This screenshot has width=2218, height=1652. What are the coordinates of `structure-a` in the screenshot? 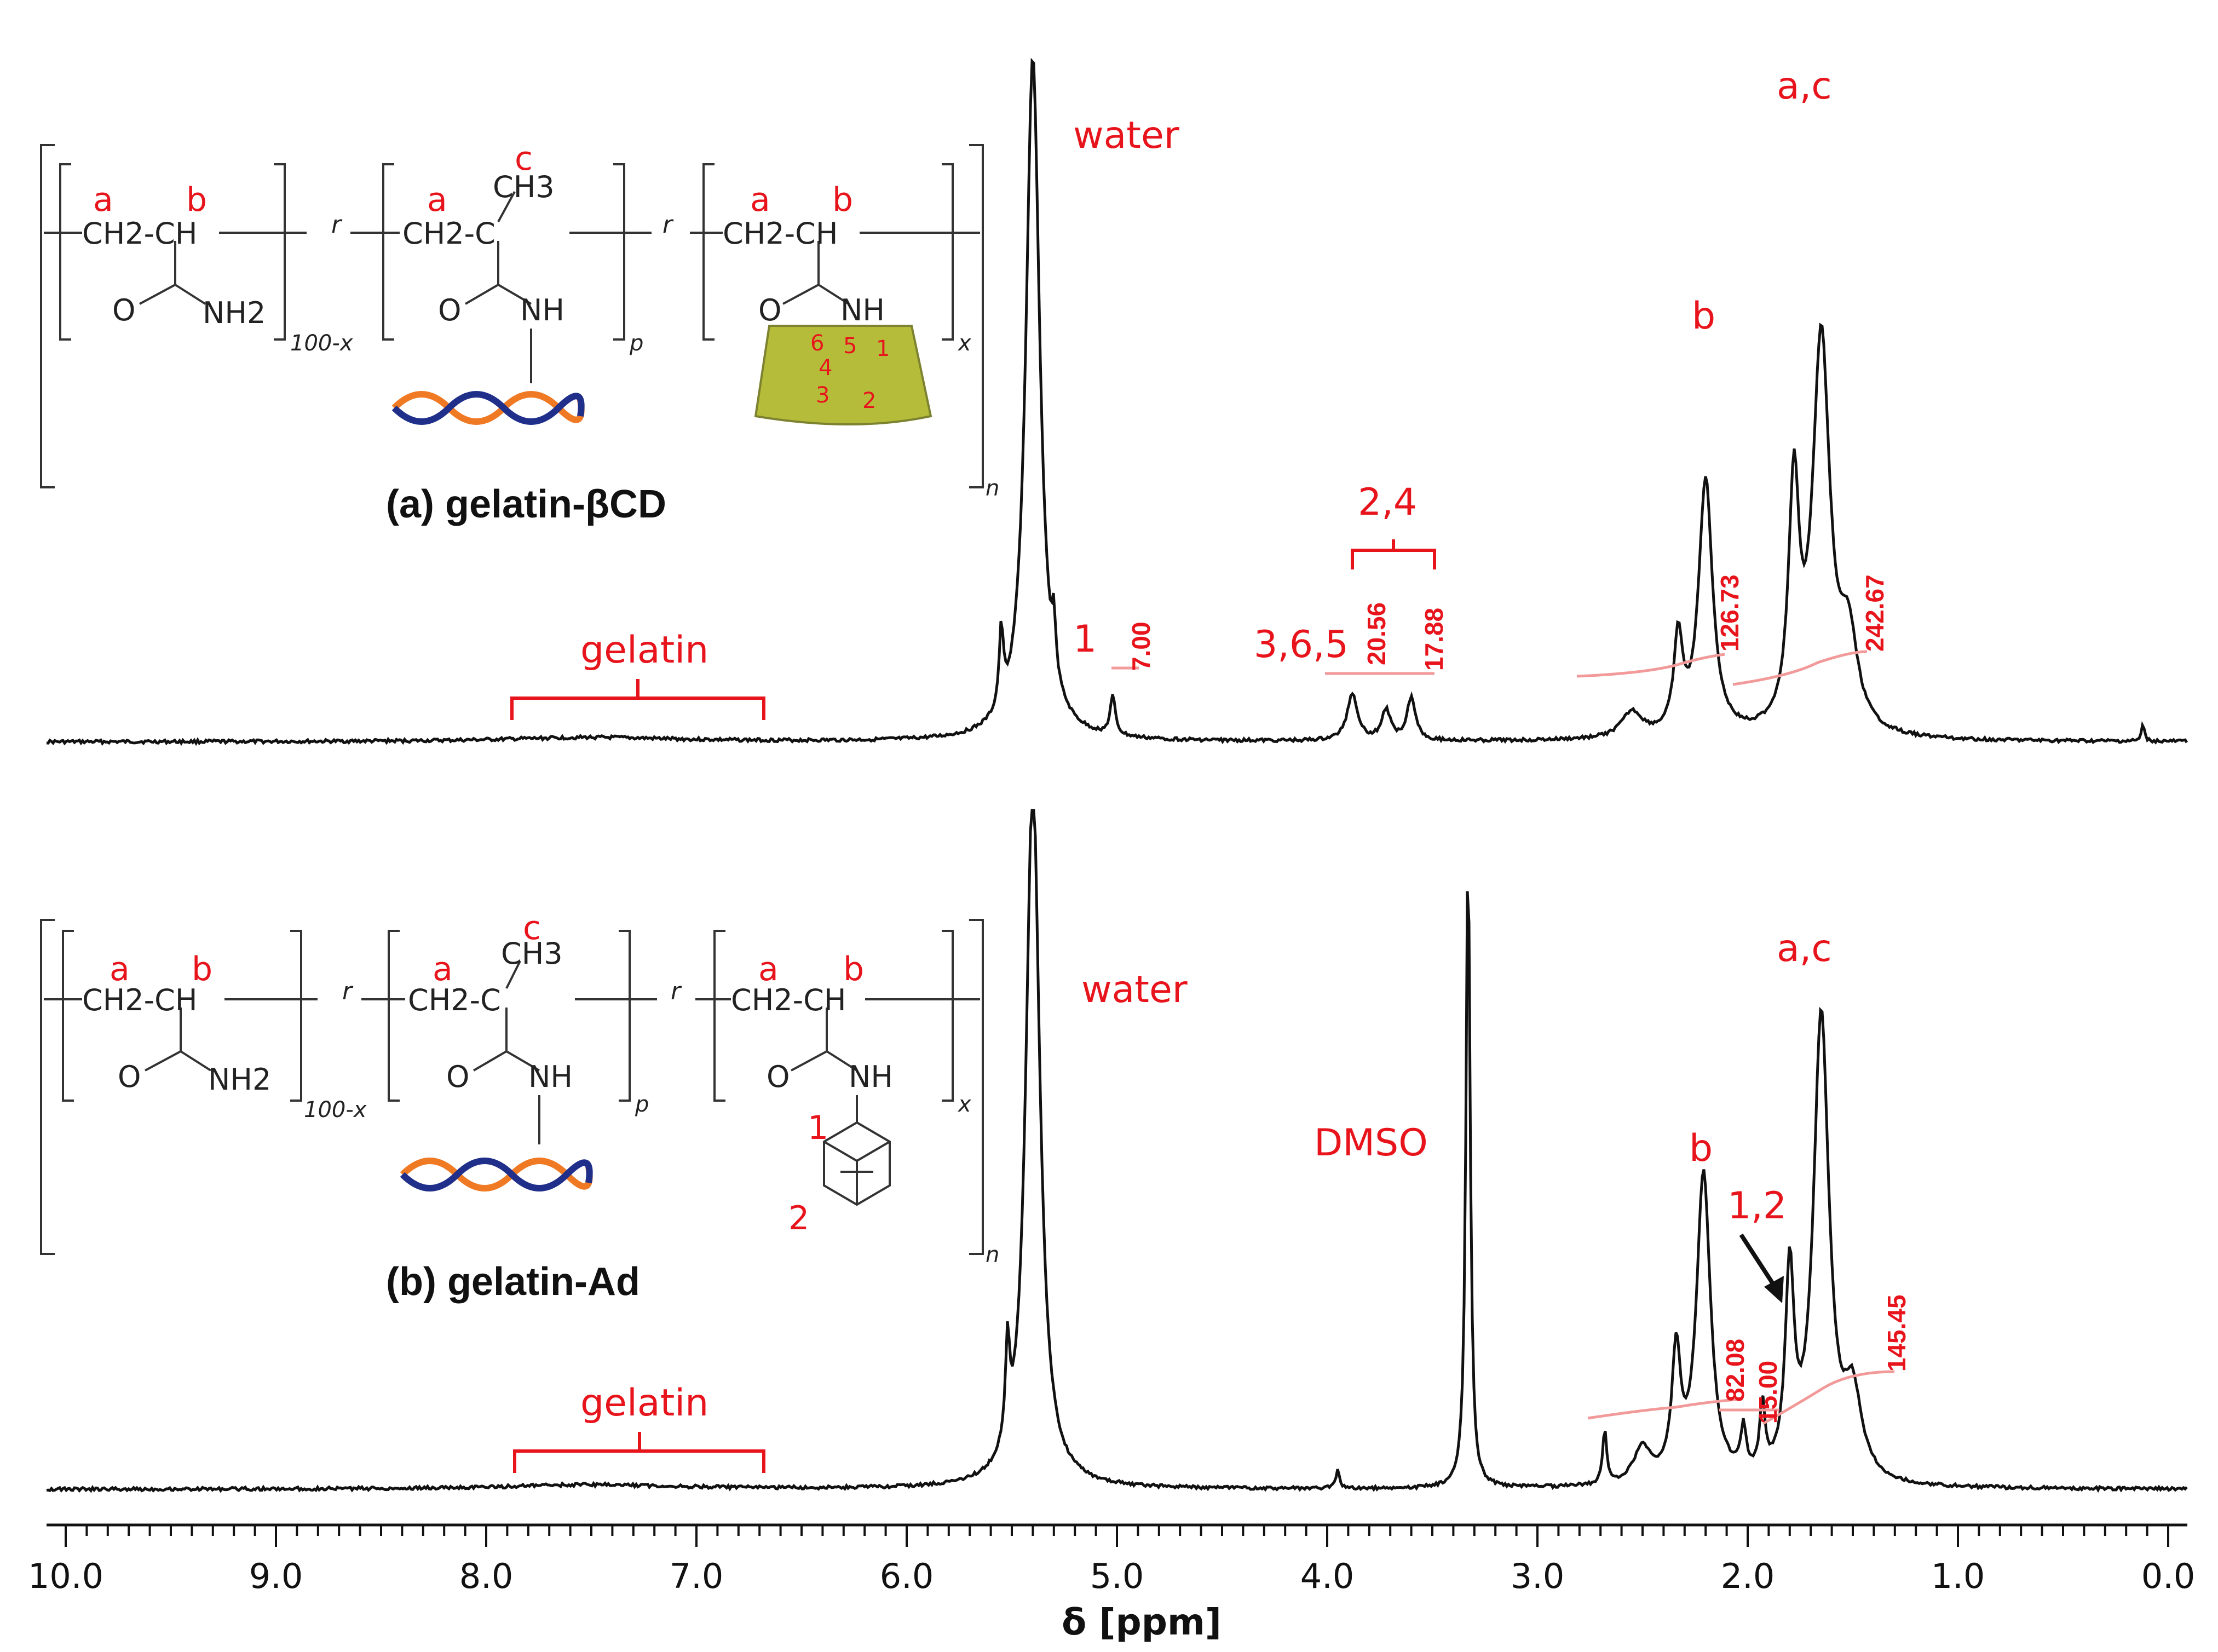 It's located at (512, 316).